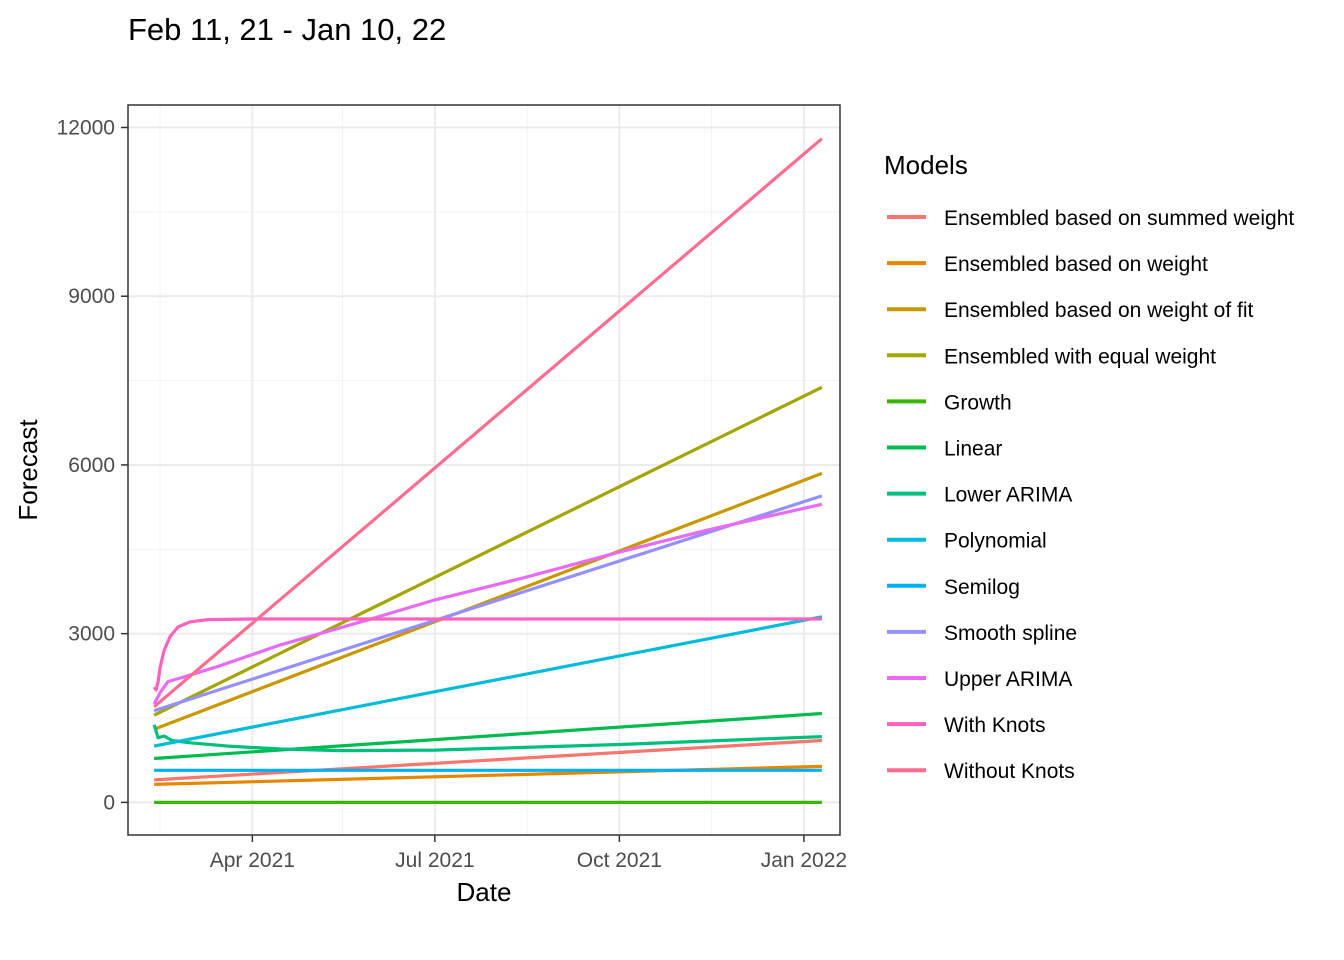  What do you see at coordinates (434, 860) in the screenshot?
I see `x-tick-label: Jul 2021` at bounding box center [434, 860].